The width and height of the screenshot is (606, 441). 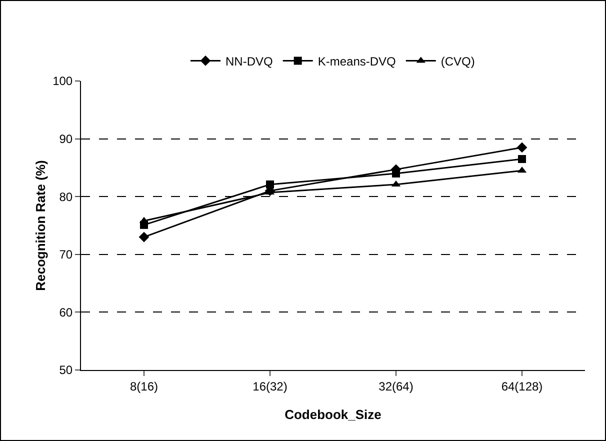 I want to click on legend-label: K-means-DVQ, so click(x=357, y=61).